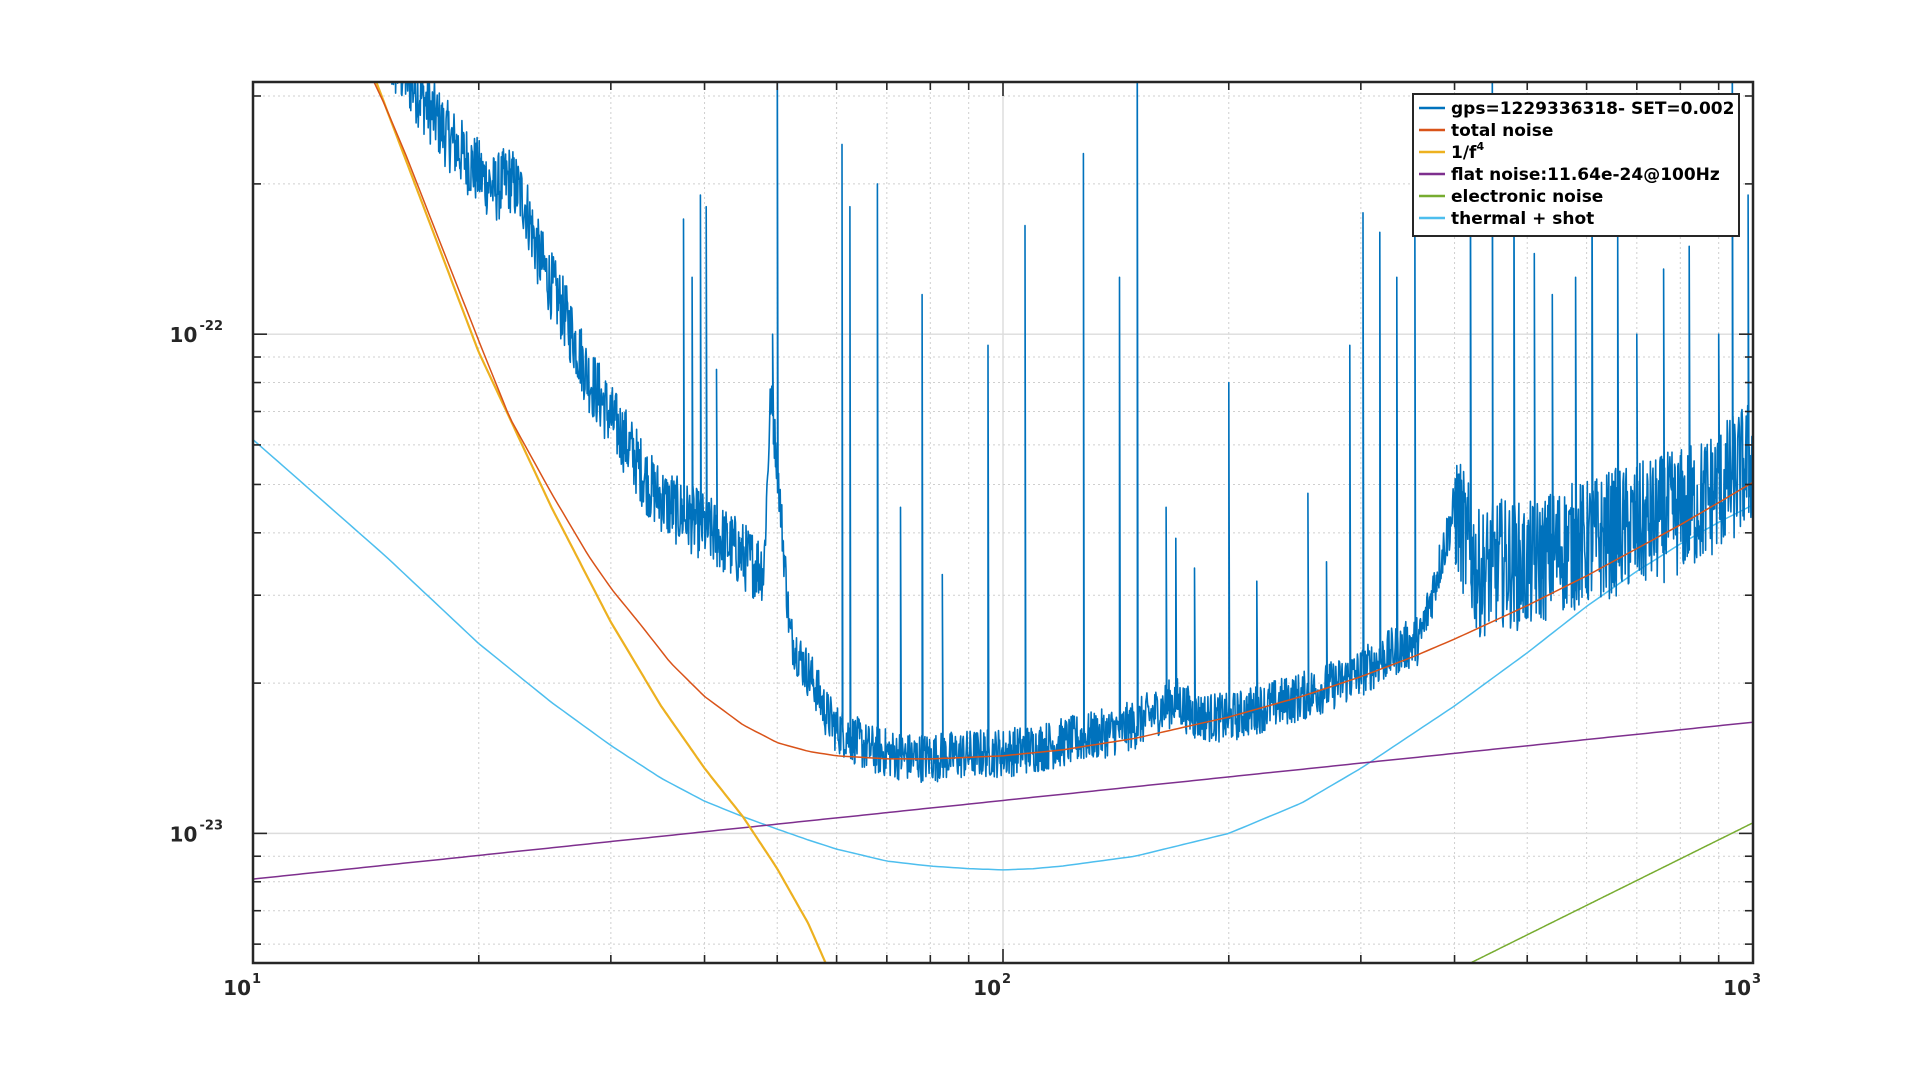 The height and width of the screenshot is (1078, 1920). Describe the element at coordinates (1592, 109) in the screenshot. I see `legend-entry-0: gps=1229336318- SET=0.002` at that location.